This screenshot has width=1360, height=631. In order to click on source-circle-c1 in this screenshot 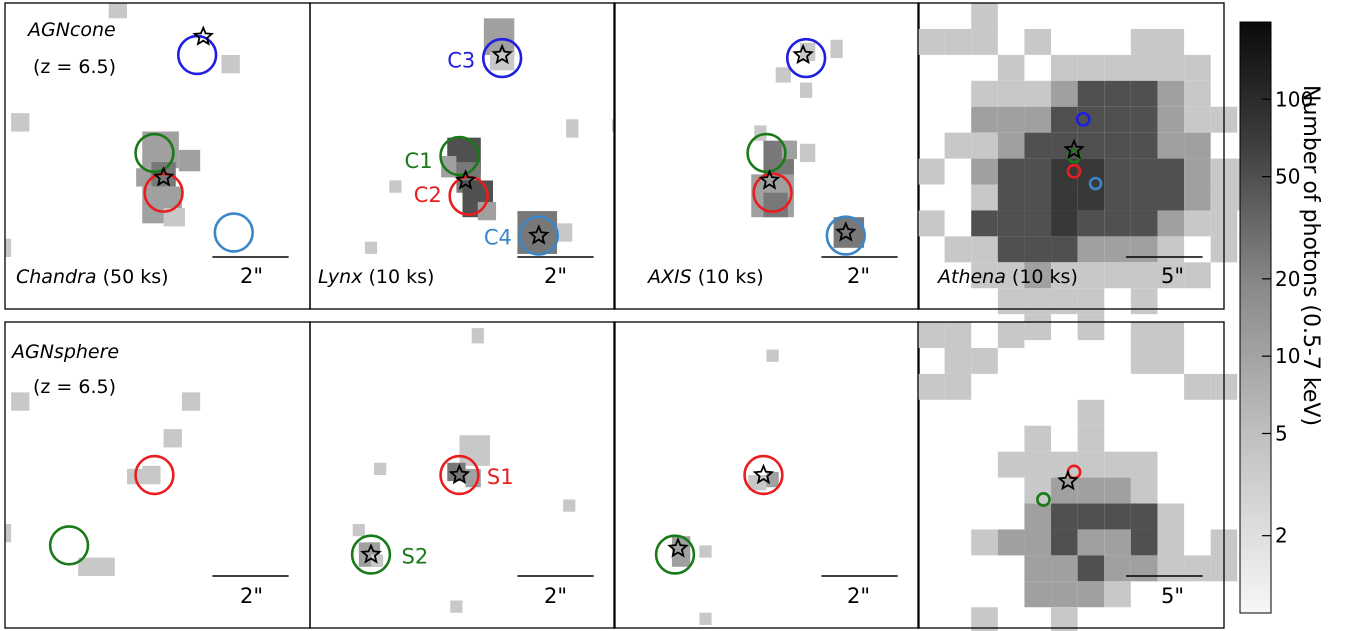, I will do `click(459, 156)`.